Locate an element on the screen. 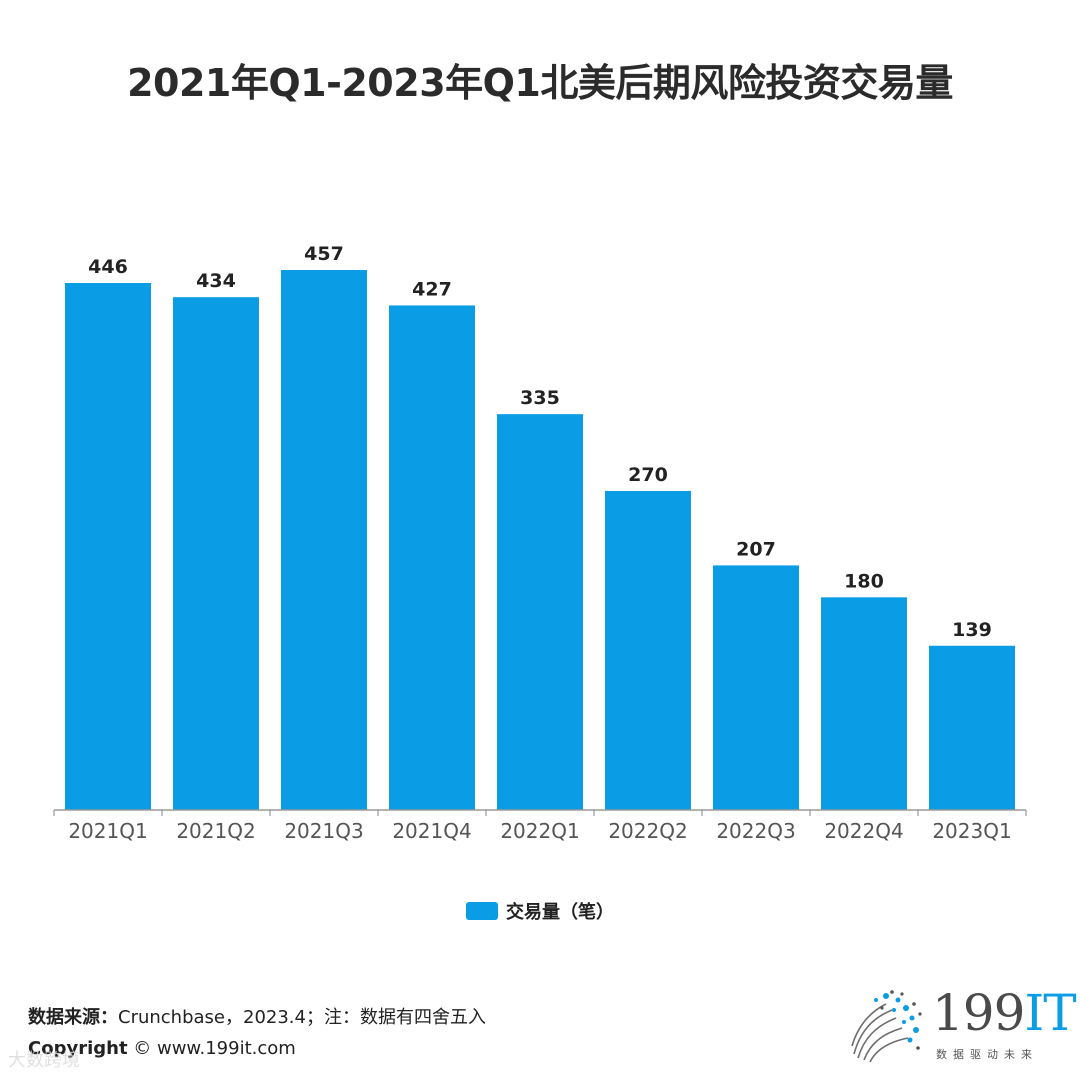 This screenshot has height=1080, width=1080. logo-wordmark: 199IT is located at coordinates (1004, 1013).